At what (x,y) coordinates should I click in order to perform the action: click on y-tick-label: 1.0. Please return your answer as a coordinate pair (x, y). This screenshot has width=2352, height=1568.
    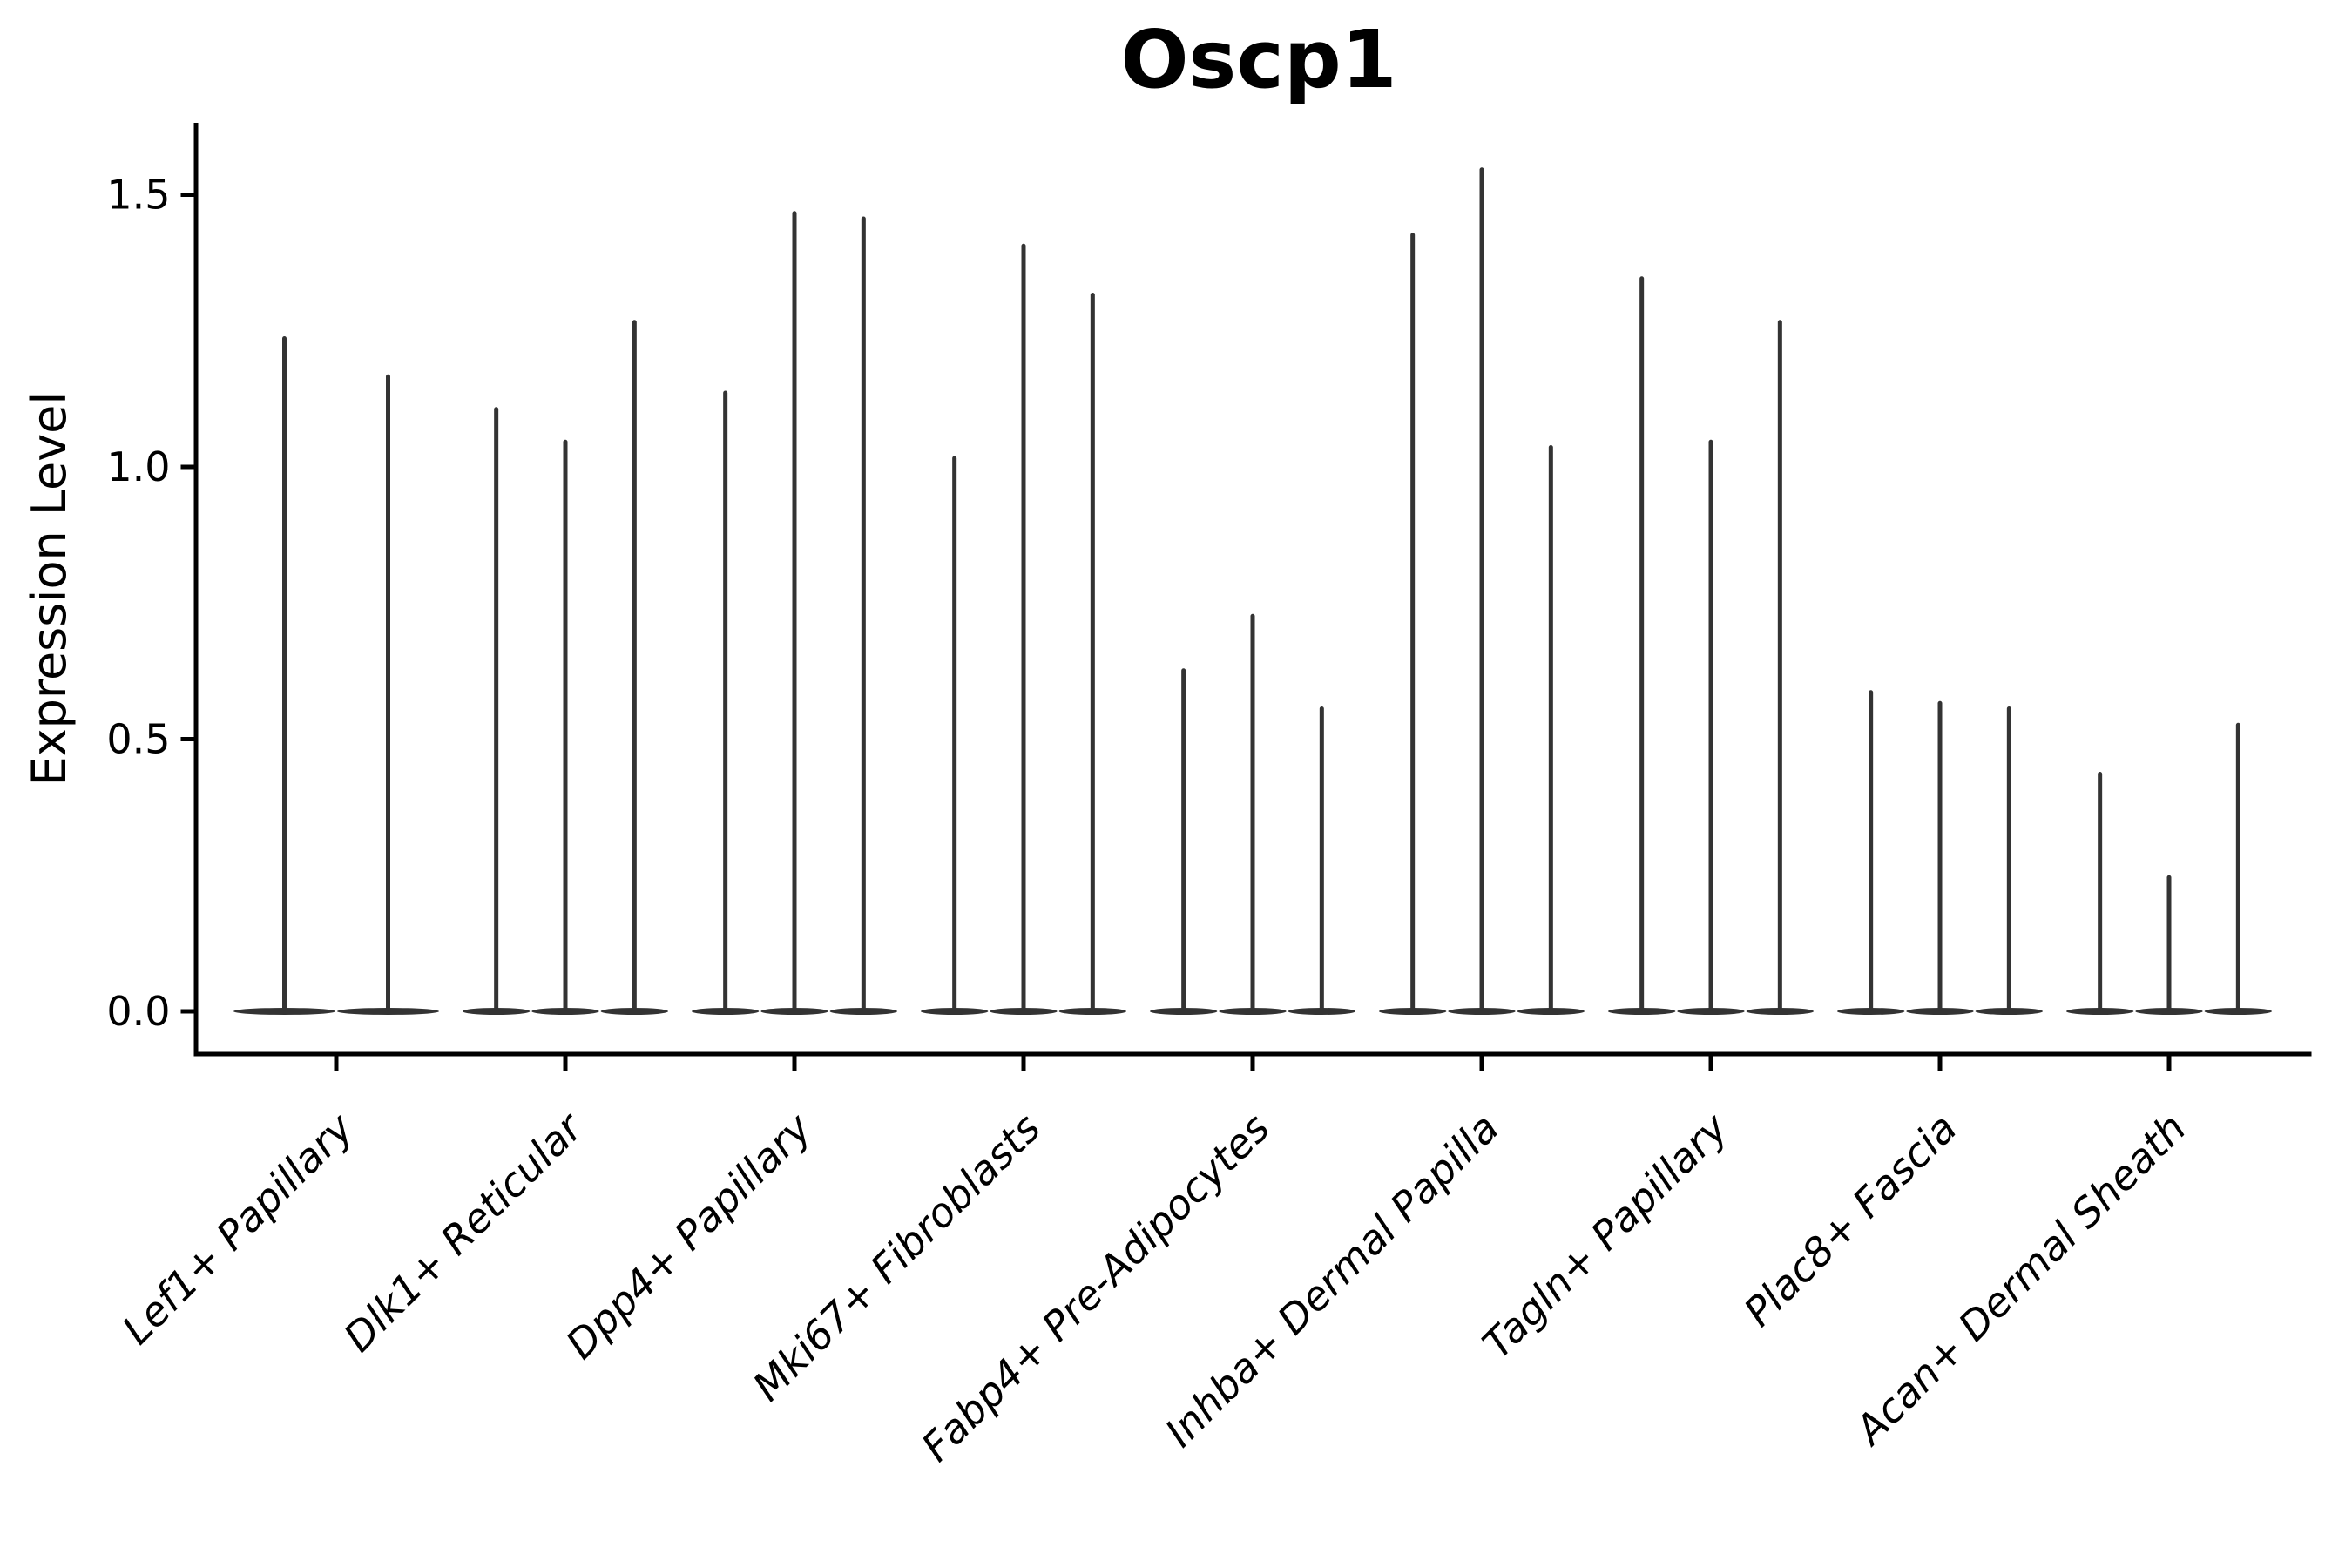
    Looking at the image, I should click on (138, 466).